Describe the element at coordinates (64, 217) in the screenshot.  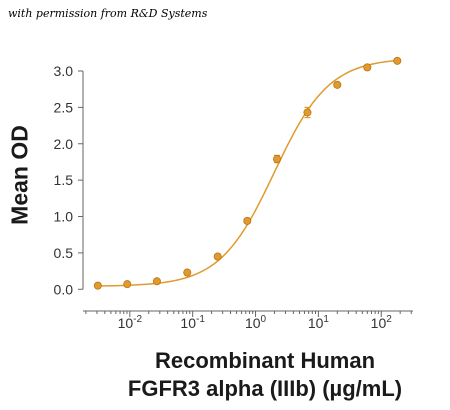
I see `y-tick-label-2: 1.0` at that location.